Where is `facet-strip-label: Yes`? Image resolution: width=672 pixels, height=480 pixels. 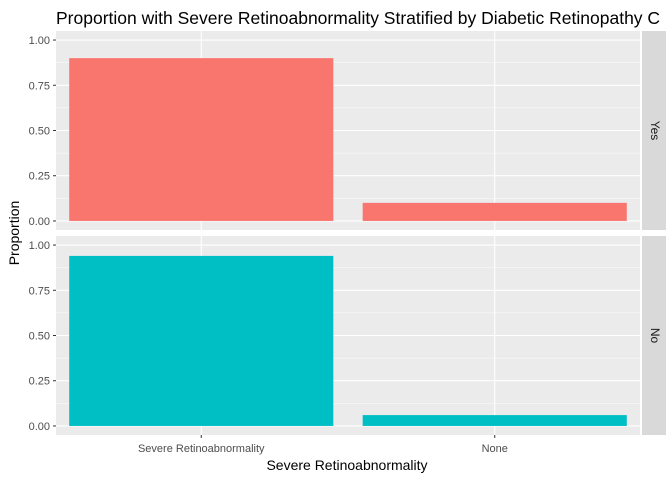
facet-strip-label: Yes is located at coordinates (655, 131).